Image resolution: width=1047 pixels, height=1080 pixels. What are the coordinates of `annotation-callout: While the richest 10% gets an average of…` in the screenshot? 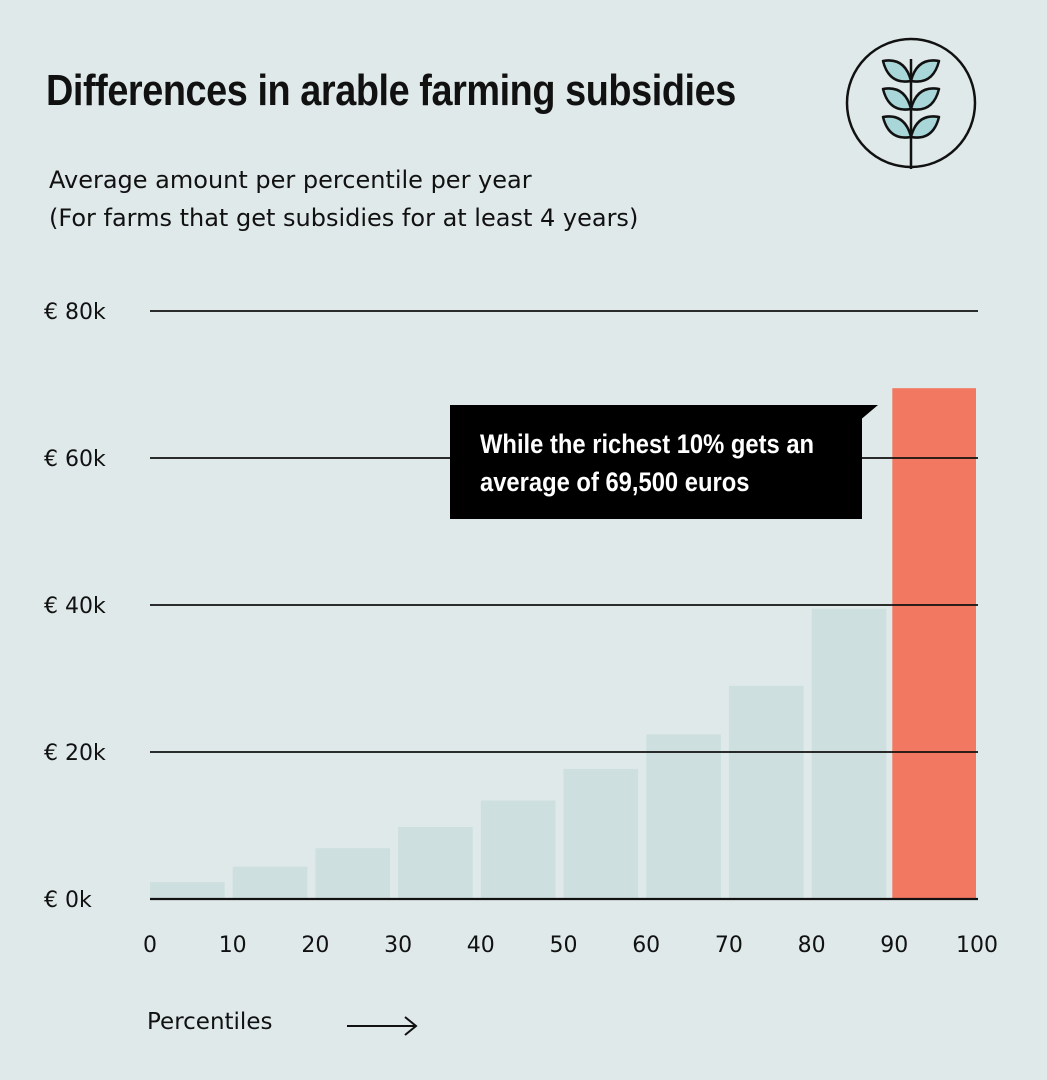 It's located at (656, 462).